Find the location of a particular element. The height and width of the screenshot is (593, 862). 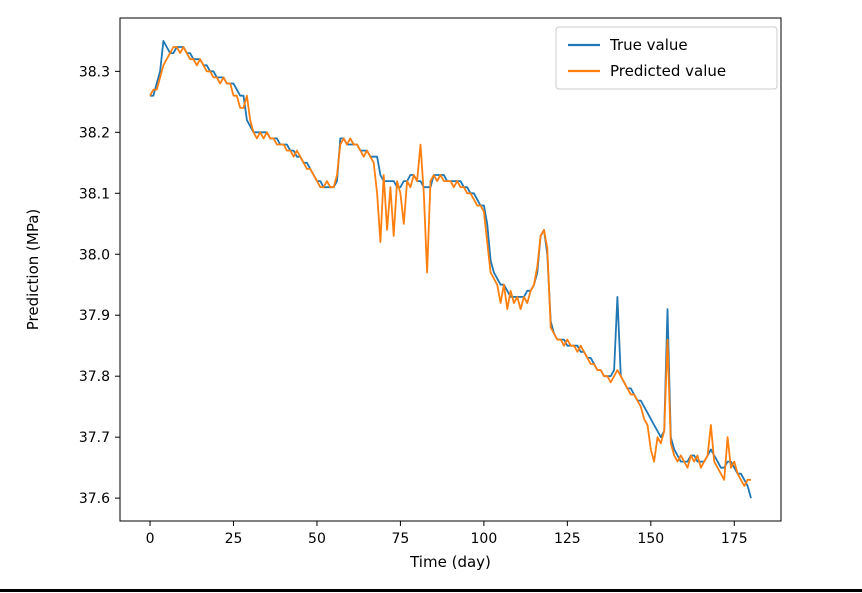

x-tick-label: 125 is located at coordinates (567, 539).